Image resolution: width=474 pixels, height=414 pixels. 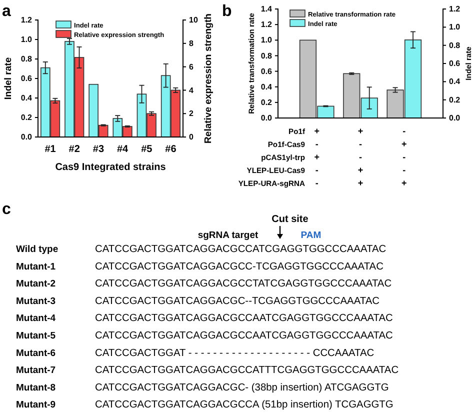 I want to click on y2-tick-label: 1.2, so click(x=455, y=9).